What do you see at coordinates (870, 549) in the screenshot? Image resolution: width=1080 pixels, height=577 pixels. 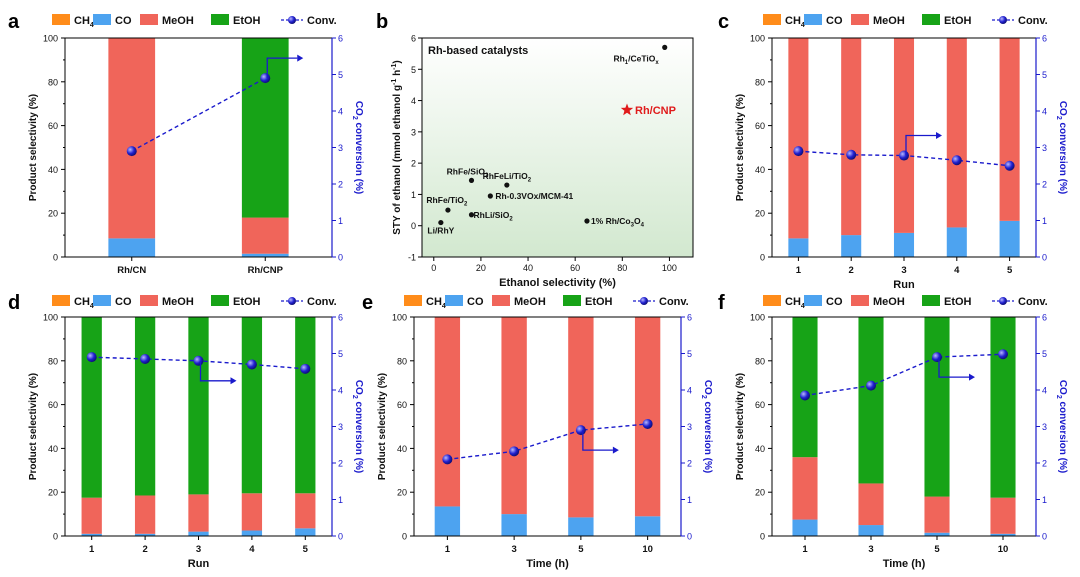 I see `x-tick-label: 3` at bounding box center [870, 549].